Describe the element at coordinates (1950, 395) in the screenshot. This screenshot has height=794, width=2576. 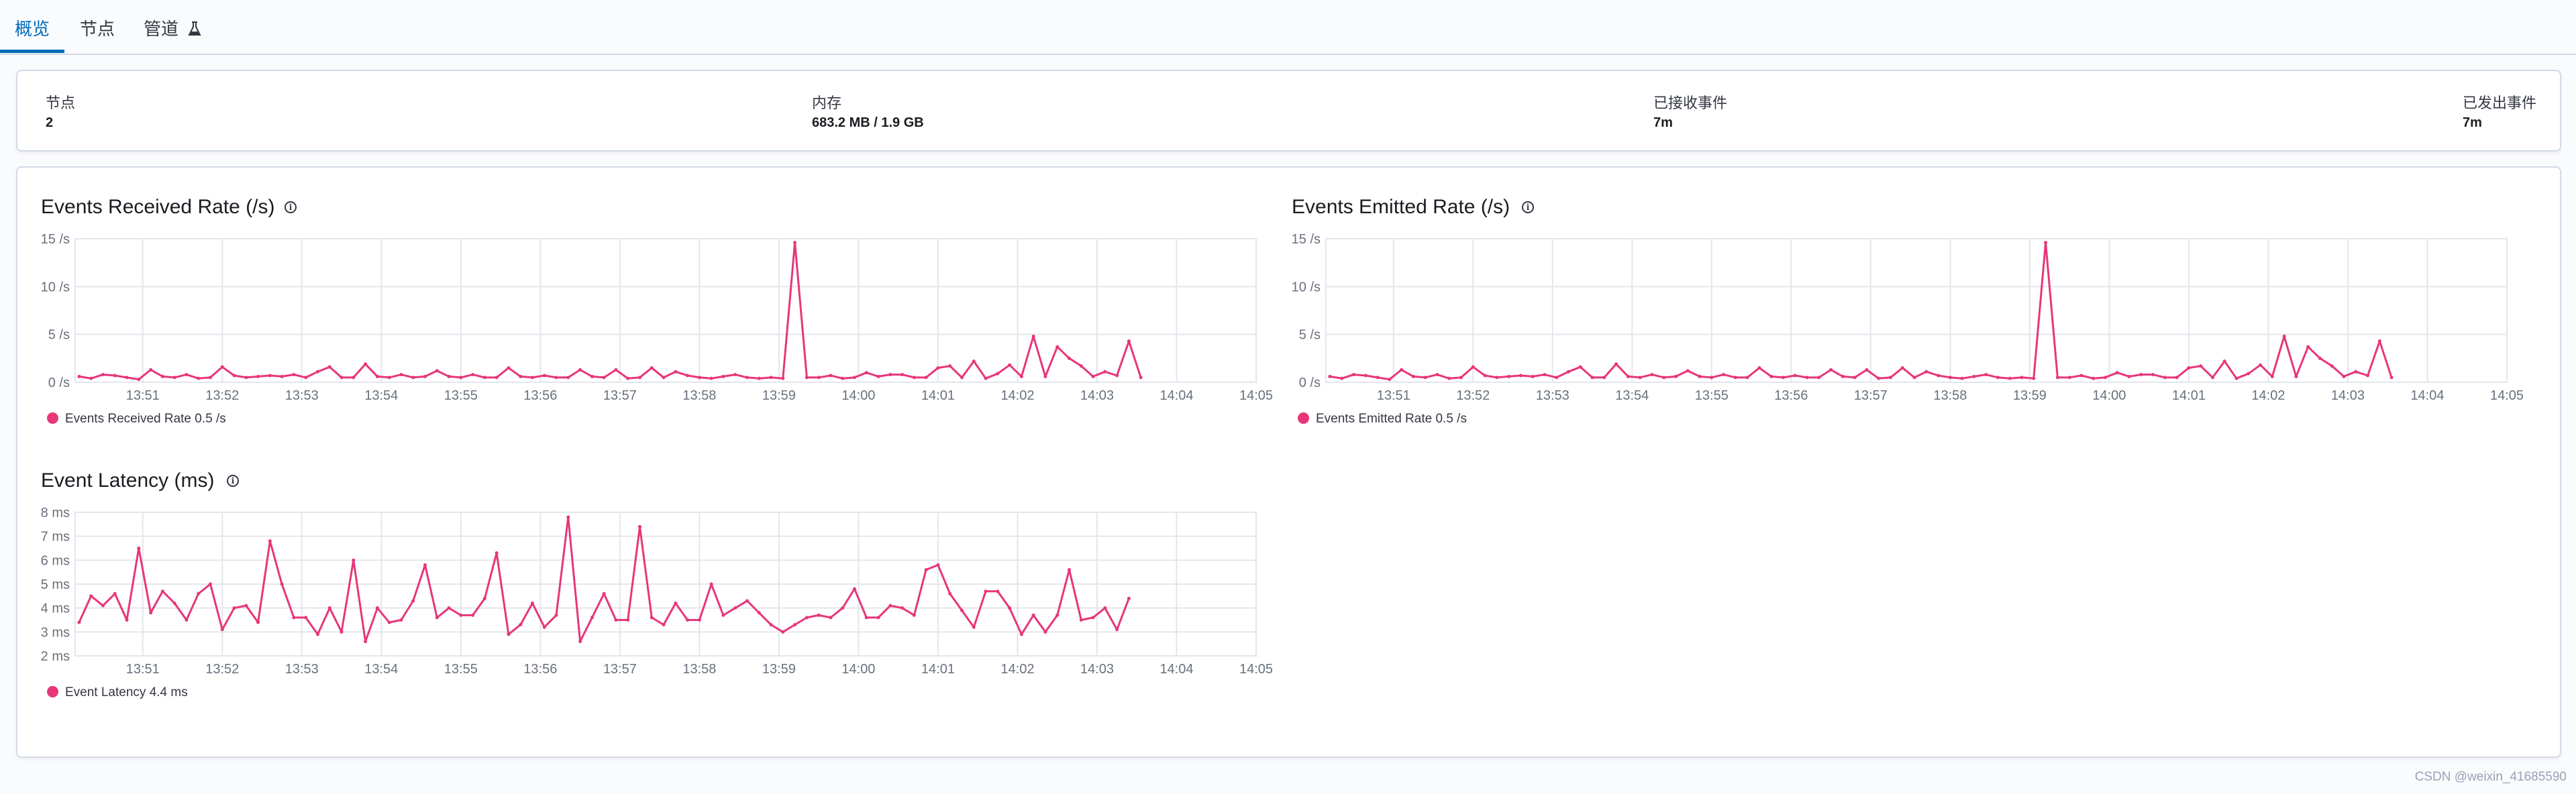
I see `x-tick-label: 13:58` at that location.